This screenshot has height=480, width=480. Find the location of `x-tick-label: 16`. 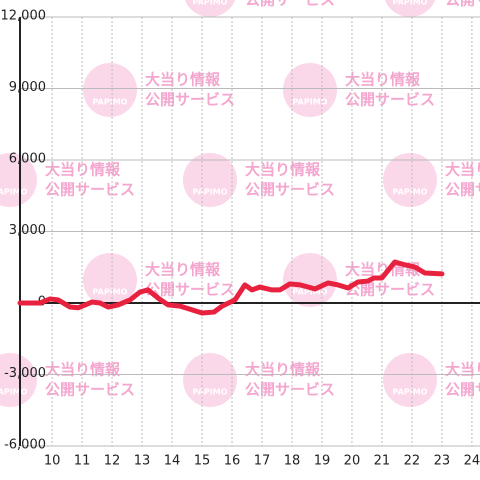

x-tick-label: 16 is located at coordinates (232, 461).